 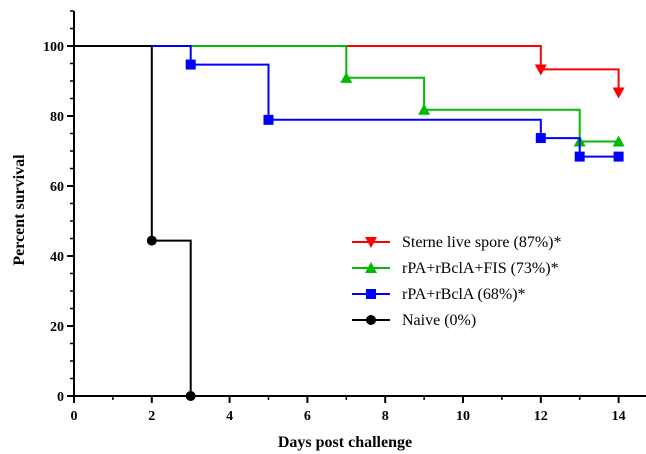 I want to click on x-tick-label: 10, so click(x=463, y=416).